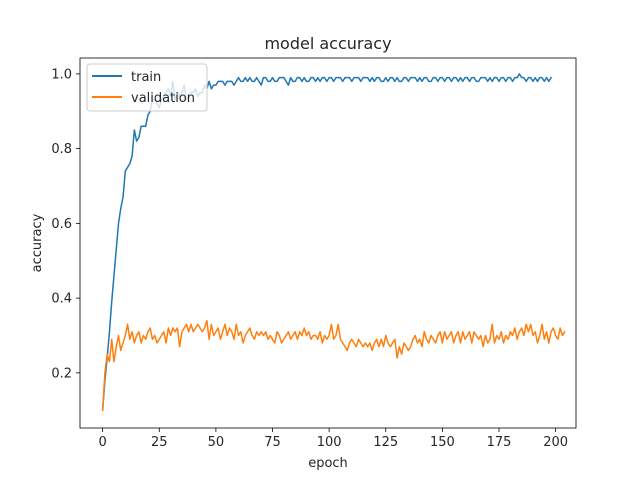 This screenshot has height=480, width=640. I want to click on x-tick-label: 125, so click(385, 442).